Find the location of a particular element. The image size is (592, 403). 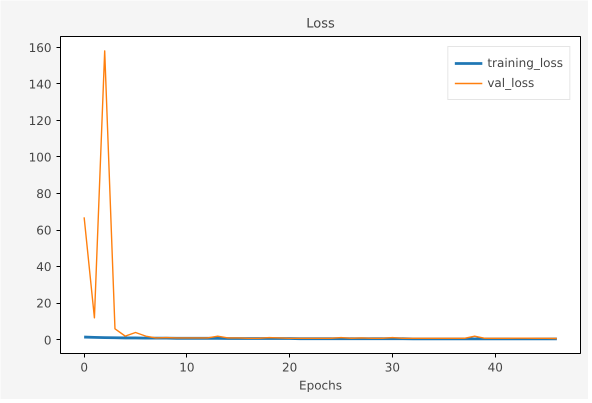

y-tick-label: 100 is located at coordinates (40, 157).